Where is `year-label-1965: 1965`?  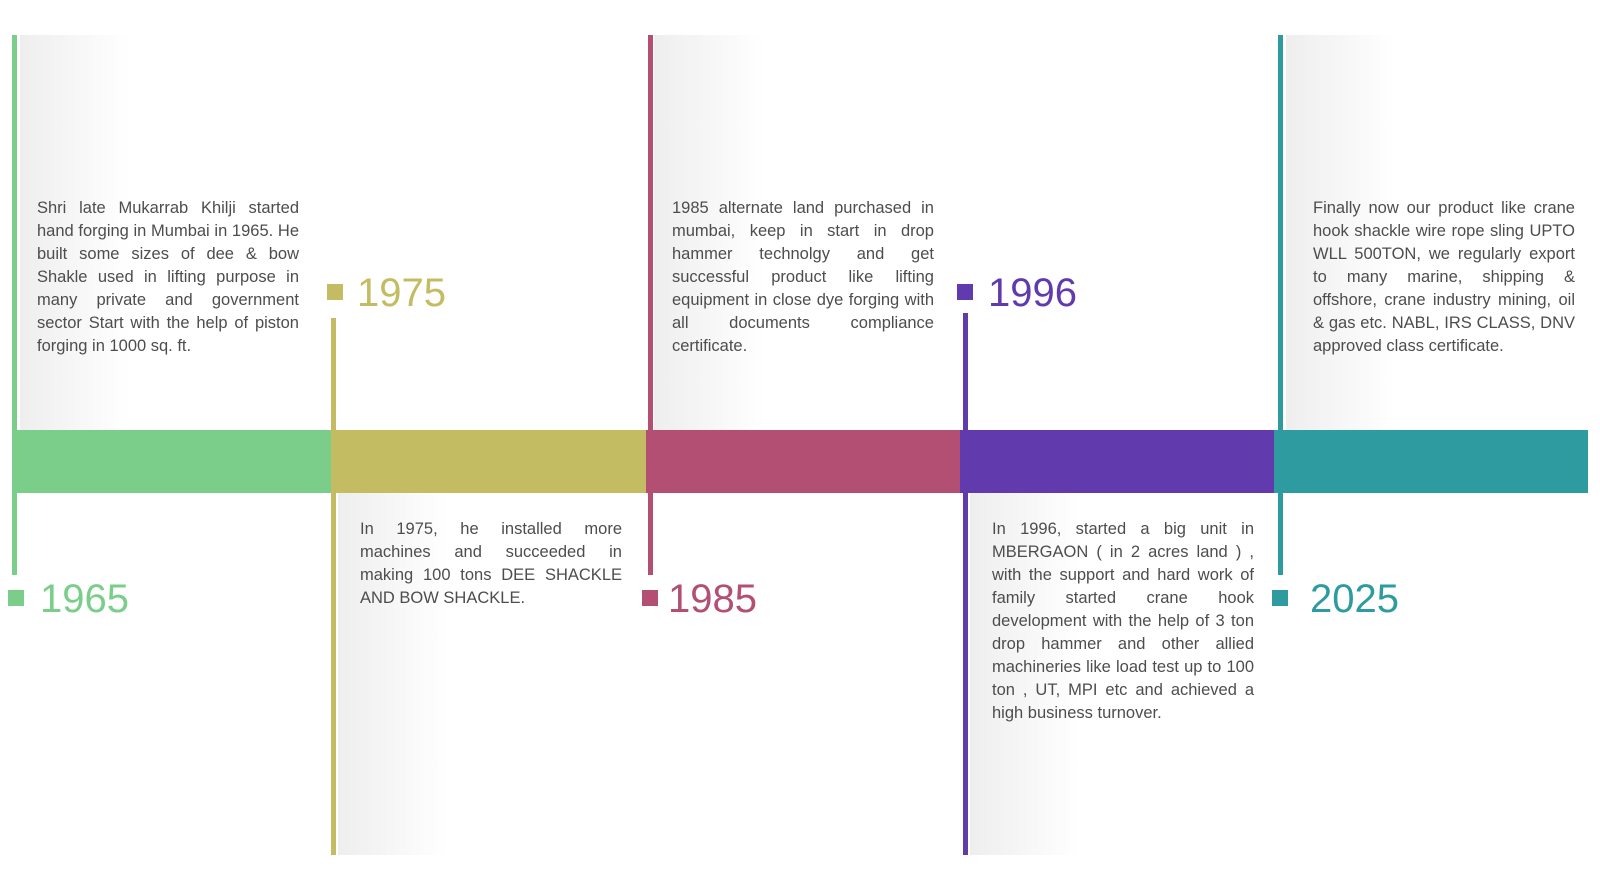
year-label-1965: 1965 is located at coordinates (84, 599).